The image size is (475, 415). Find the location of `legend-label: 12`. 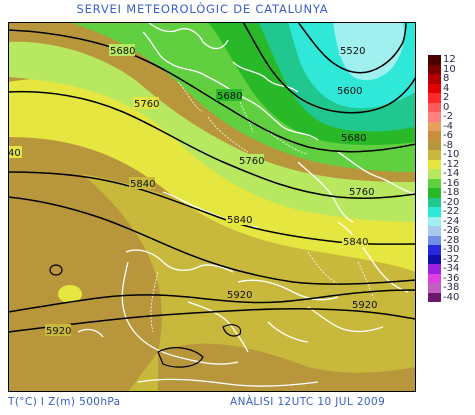

legend-label: 12 is located at coordinates (449, 59).